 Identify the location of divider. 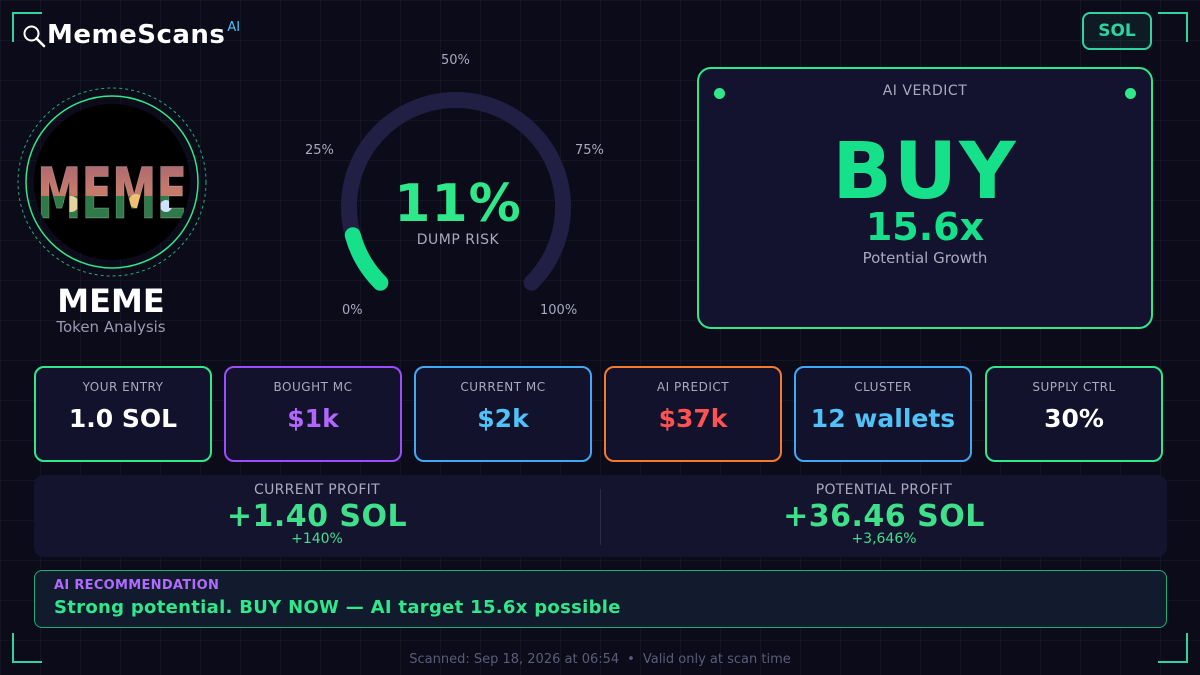
(600, 517).